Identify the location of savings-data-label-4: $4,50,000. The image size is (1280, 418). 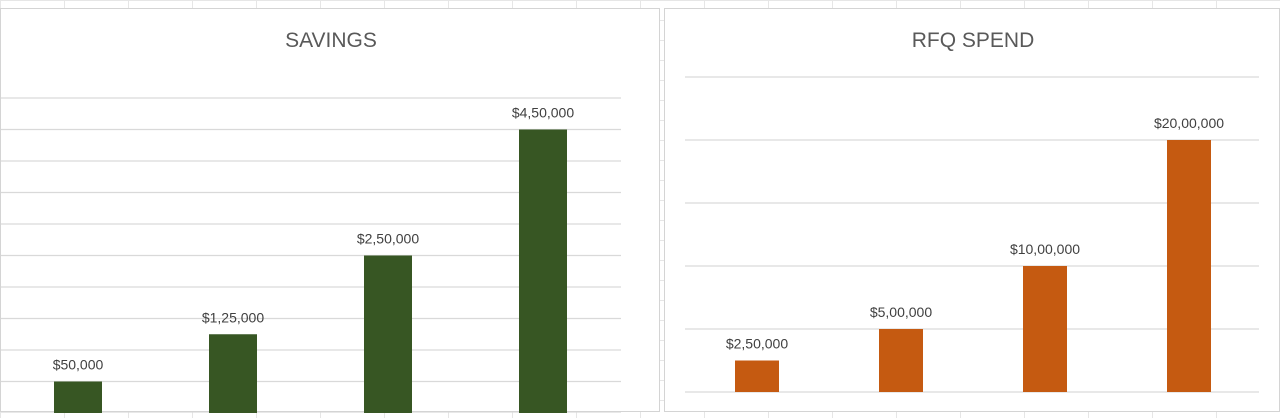
(543, 113).